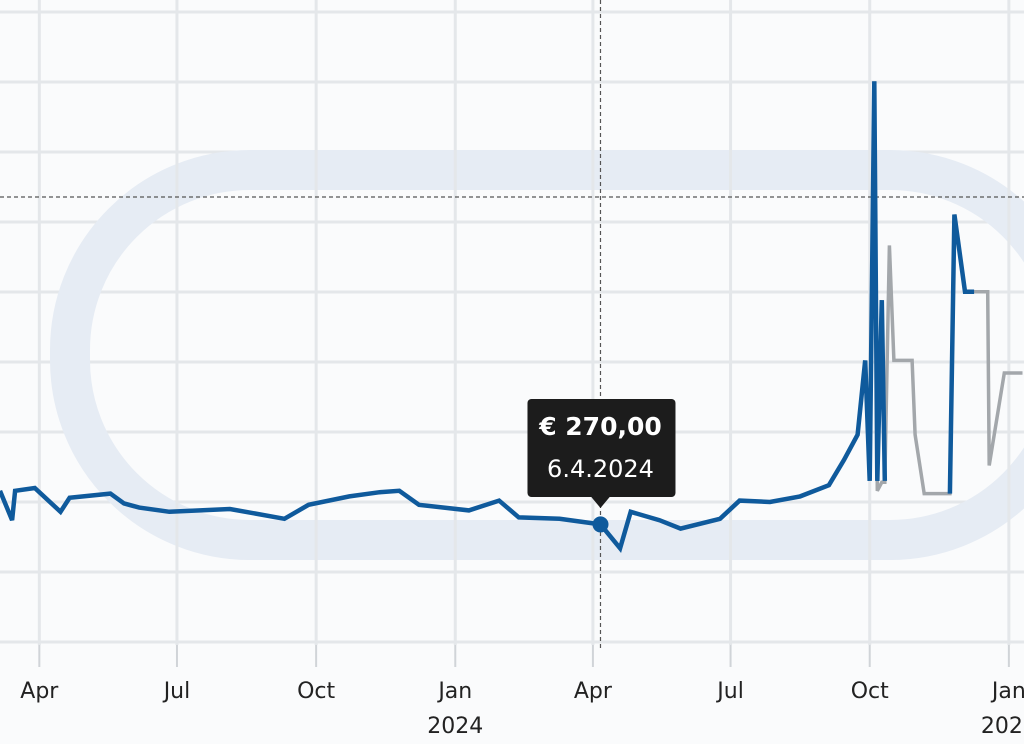 Image resolution: width=1024 pixels, height=744 pixels. What do you see at coordinates (455, 726) in the screenshot?
I see `year-label: 2024` at bounding box center [455, 726].